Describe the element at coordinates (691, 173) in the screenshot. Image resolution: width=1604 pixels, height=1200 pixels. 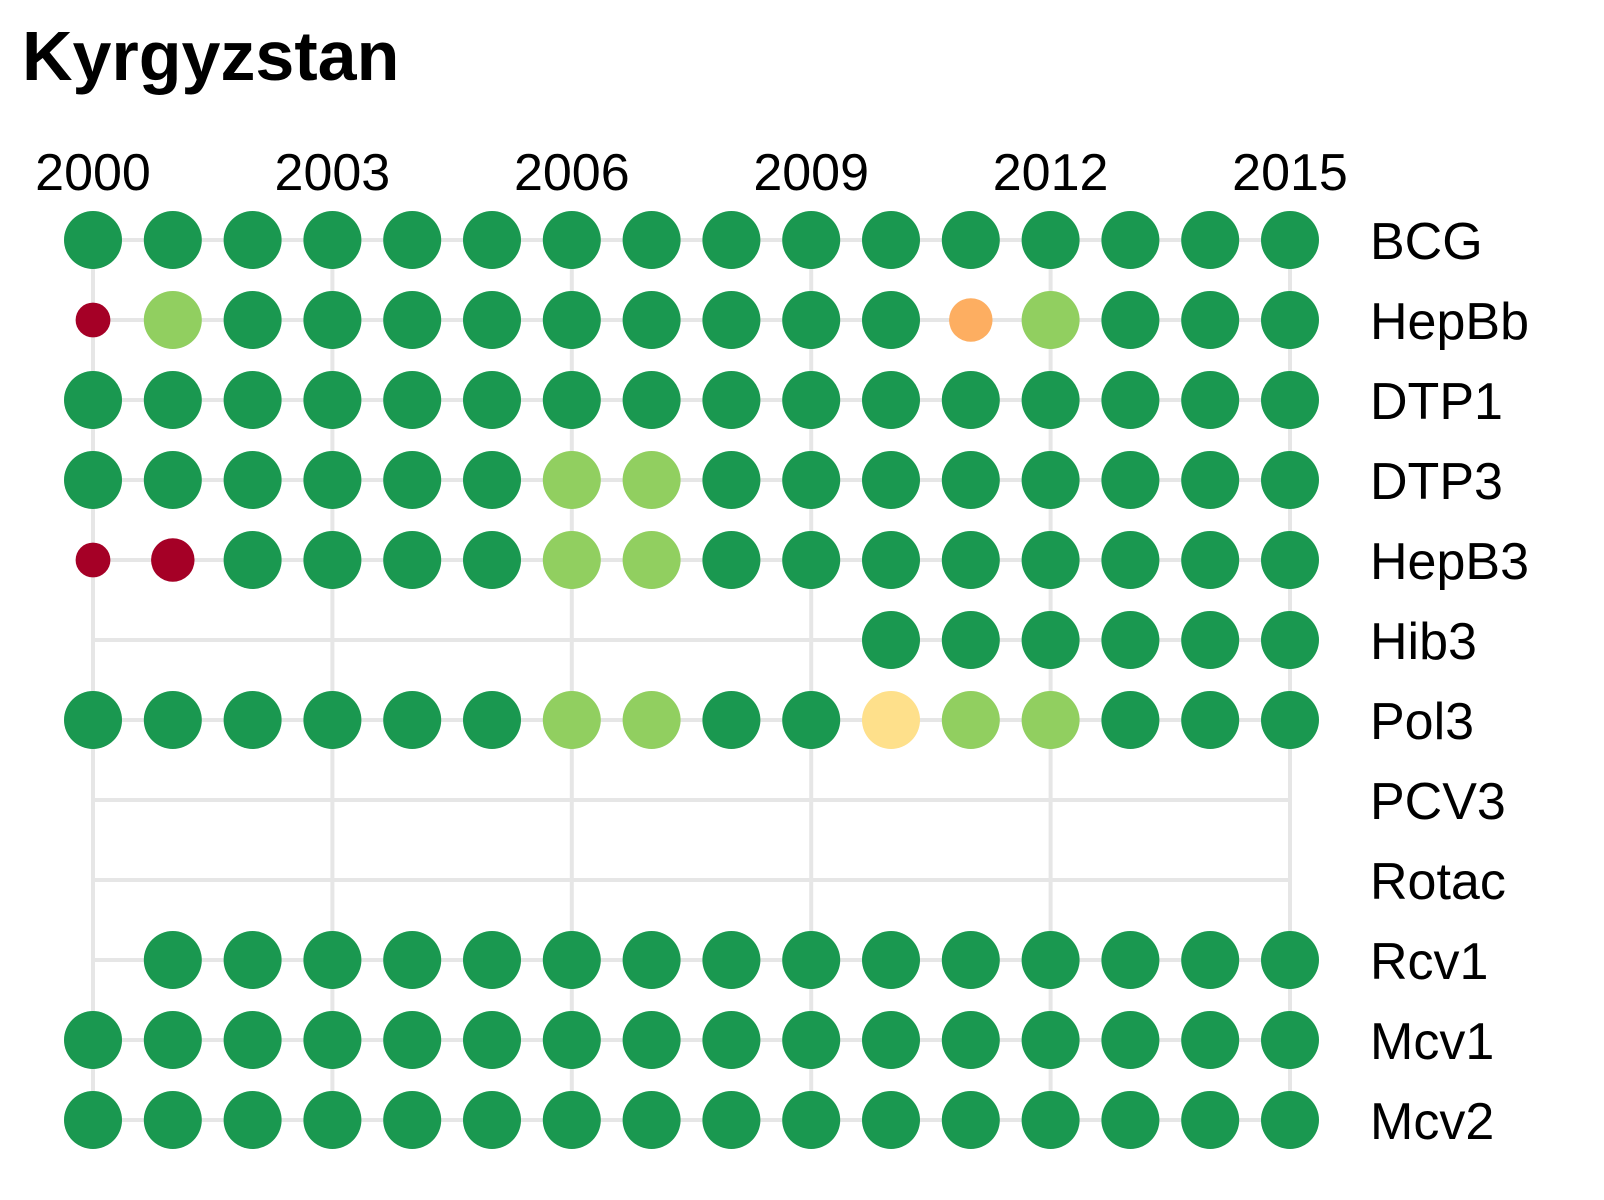
I see `x-axis-ticks: 2000 2003 2006 2009 2012 2015` at that location.